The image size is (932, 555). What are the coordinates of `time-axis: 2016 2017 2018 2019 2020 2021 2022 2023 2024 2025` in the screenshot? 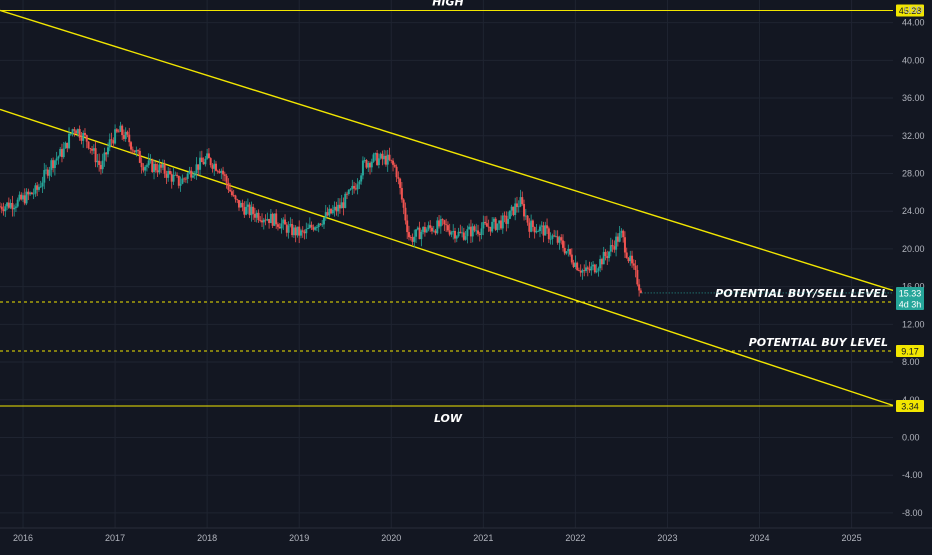 It's located at (466, 535).